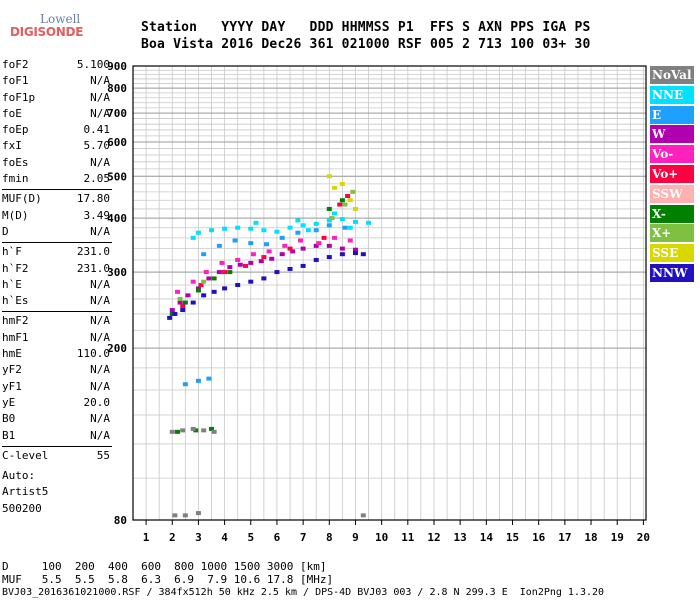 This screenshot has height=600, width=700. What do you see at coordinates (57, 147) in the screenshot?
I see `param-row-g1-5: fxI 5.70` at bounding box center [57, 147].